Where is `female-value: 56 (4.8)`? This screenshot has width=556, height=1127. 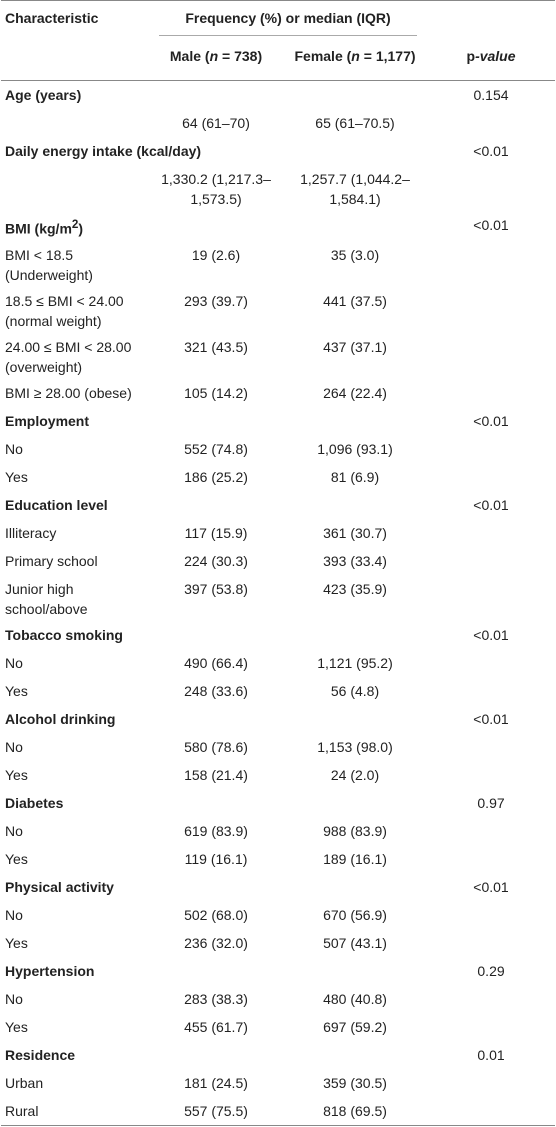 female-value: 56 (4.8) is located at coordinates (355, 690).